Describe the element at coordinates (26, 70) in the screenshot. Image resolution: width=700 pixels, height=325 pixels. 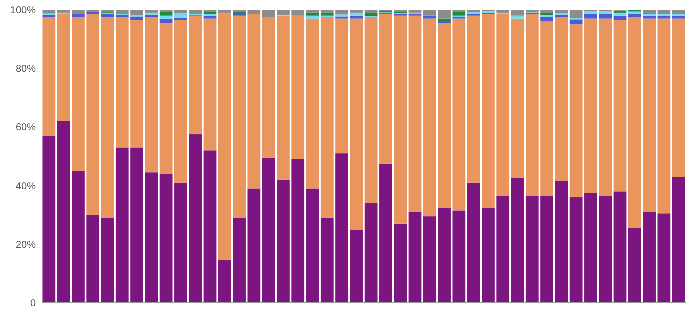
I see `y-tick-label: 80%` at that location.